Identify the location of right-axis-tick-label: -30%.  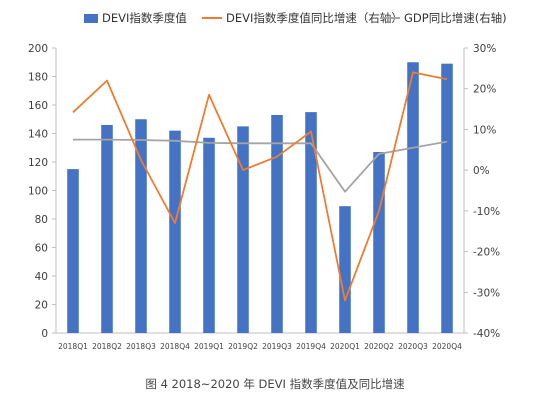
(486, 293).